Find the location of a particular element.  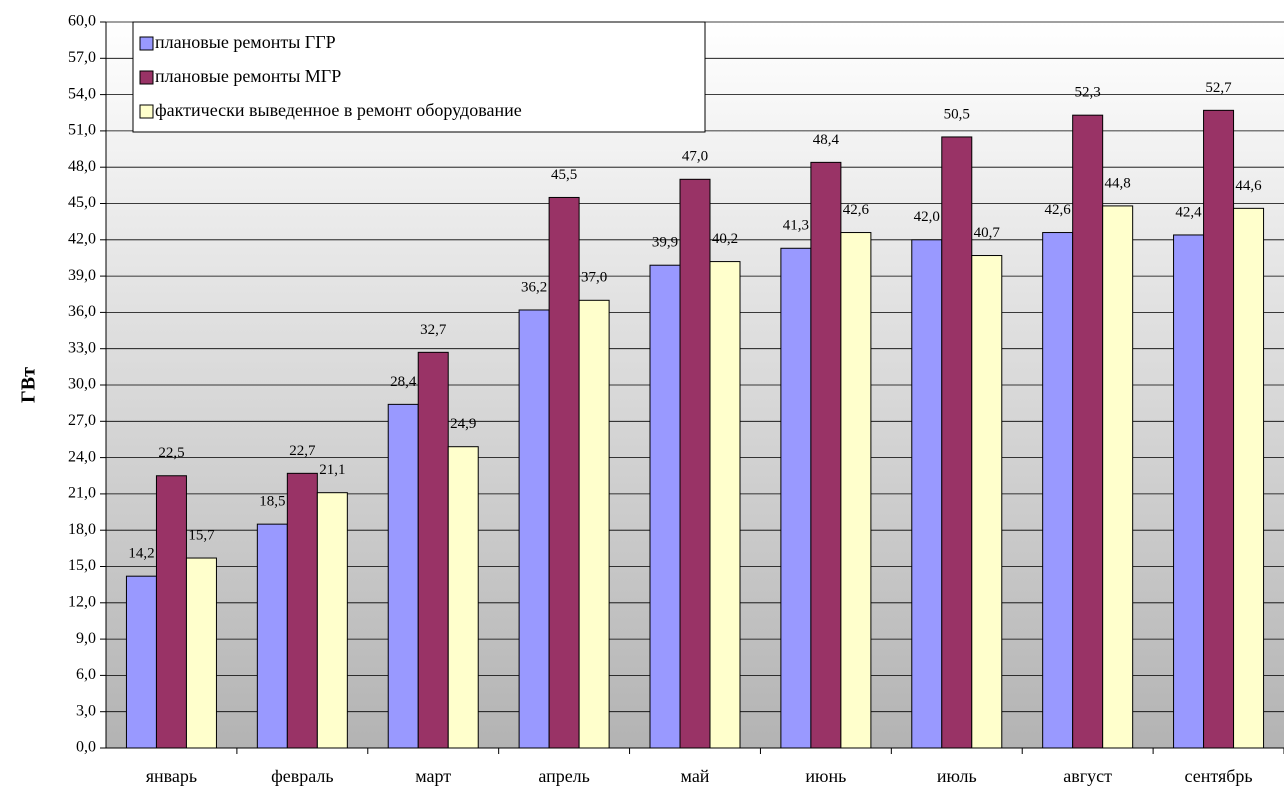

y-tick-label: 42,0 is located at coordinates (82, 238).